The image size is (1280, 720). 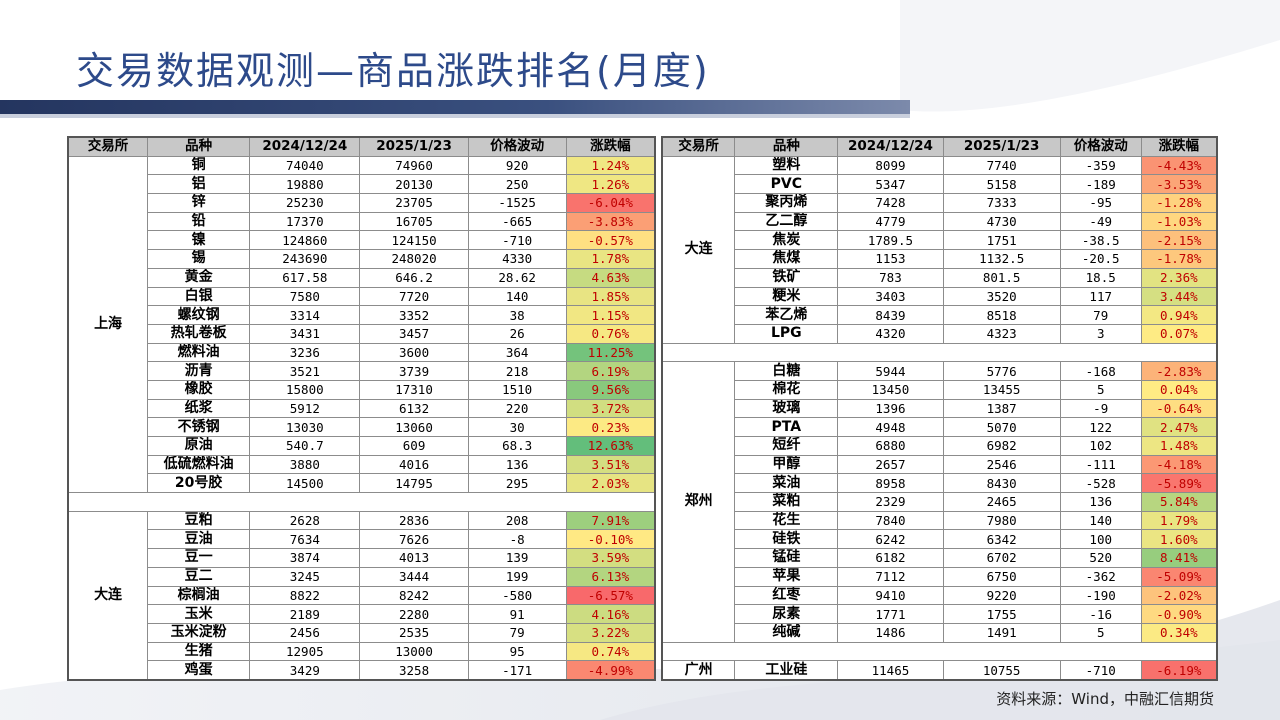 I want to click on table-row: 菜油 8958 8430 -528 -5.89%, so click(x=940, y=483).